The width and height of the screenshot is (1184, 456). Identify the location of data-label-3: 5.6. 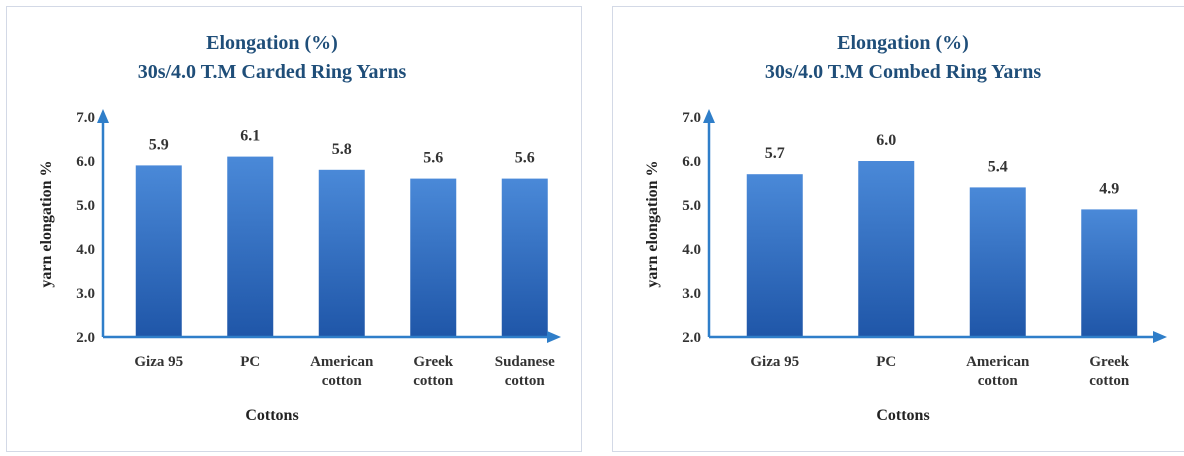
(433, 158).